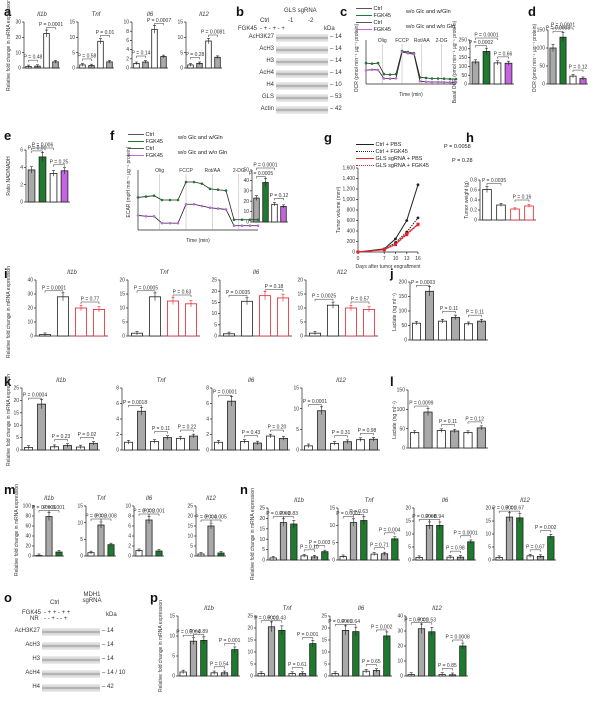 The width and height of the screenshot is (600, 704). What do you see at coordinates (36, 659) in the screenshot?
I see `blot-row-label: H3` at bounding box center [36, 659].